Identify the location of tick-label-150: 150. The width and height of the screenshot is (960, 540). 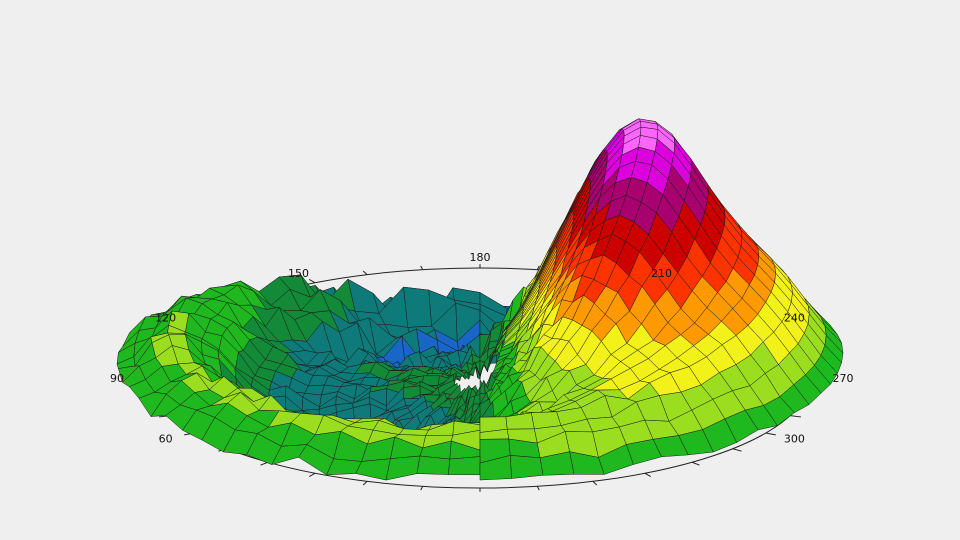
(298, 273).